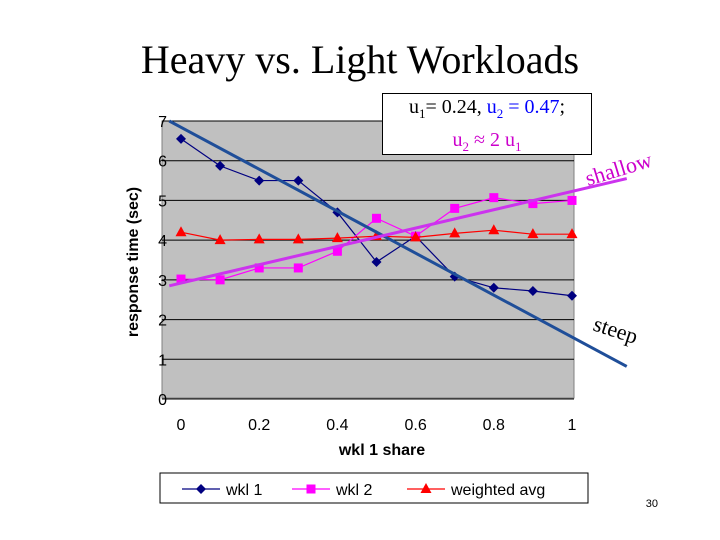 The image size is (720, 540). What do you see at coordinates (457, 140) in the screenshot?
I see `line2-u2-symbol: u` at bounding box center [457, 140].